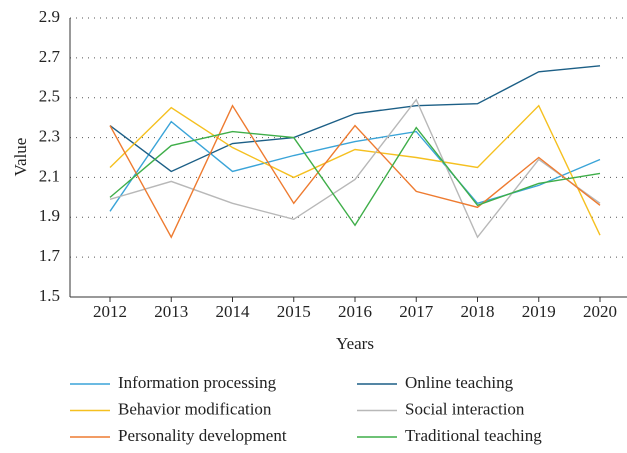 The width and height of the screenshot is (627, 453). Describe the element at coordinates (416, 311) in the screenshot. I see `x-tick-label: 2017` at that location.